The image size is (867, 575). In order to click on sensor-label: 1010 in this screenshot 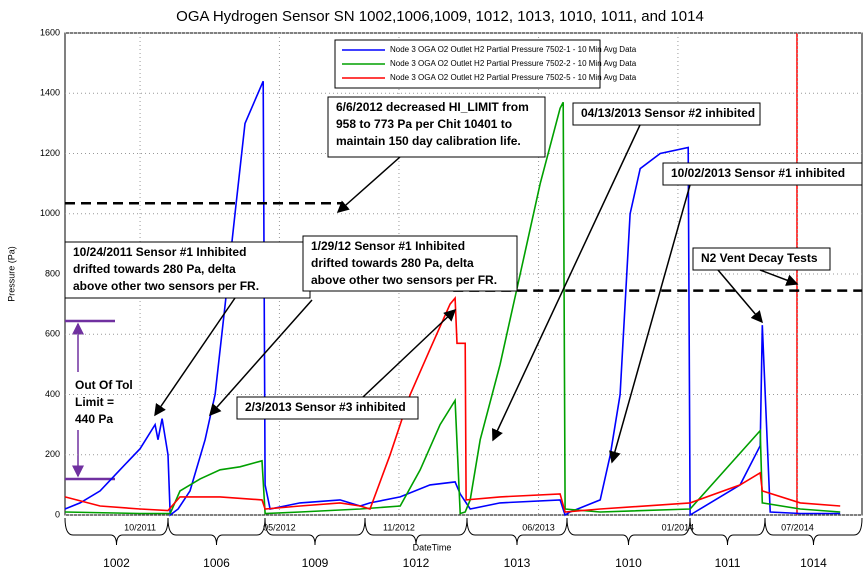, I will do `click(628, 563)`.